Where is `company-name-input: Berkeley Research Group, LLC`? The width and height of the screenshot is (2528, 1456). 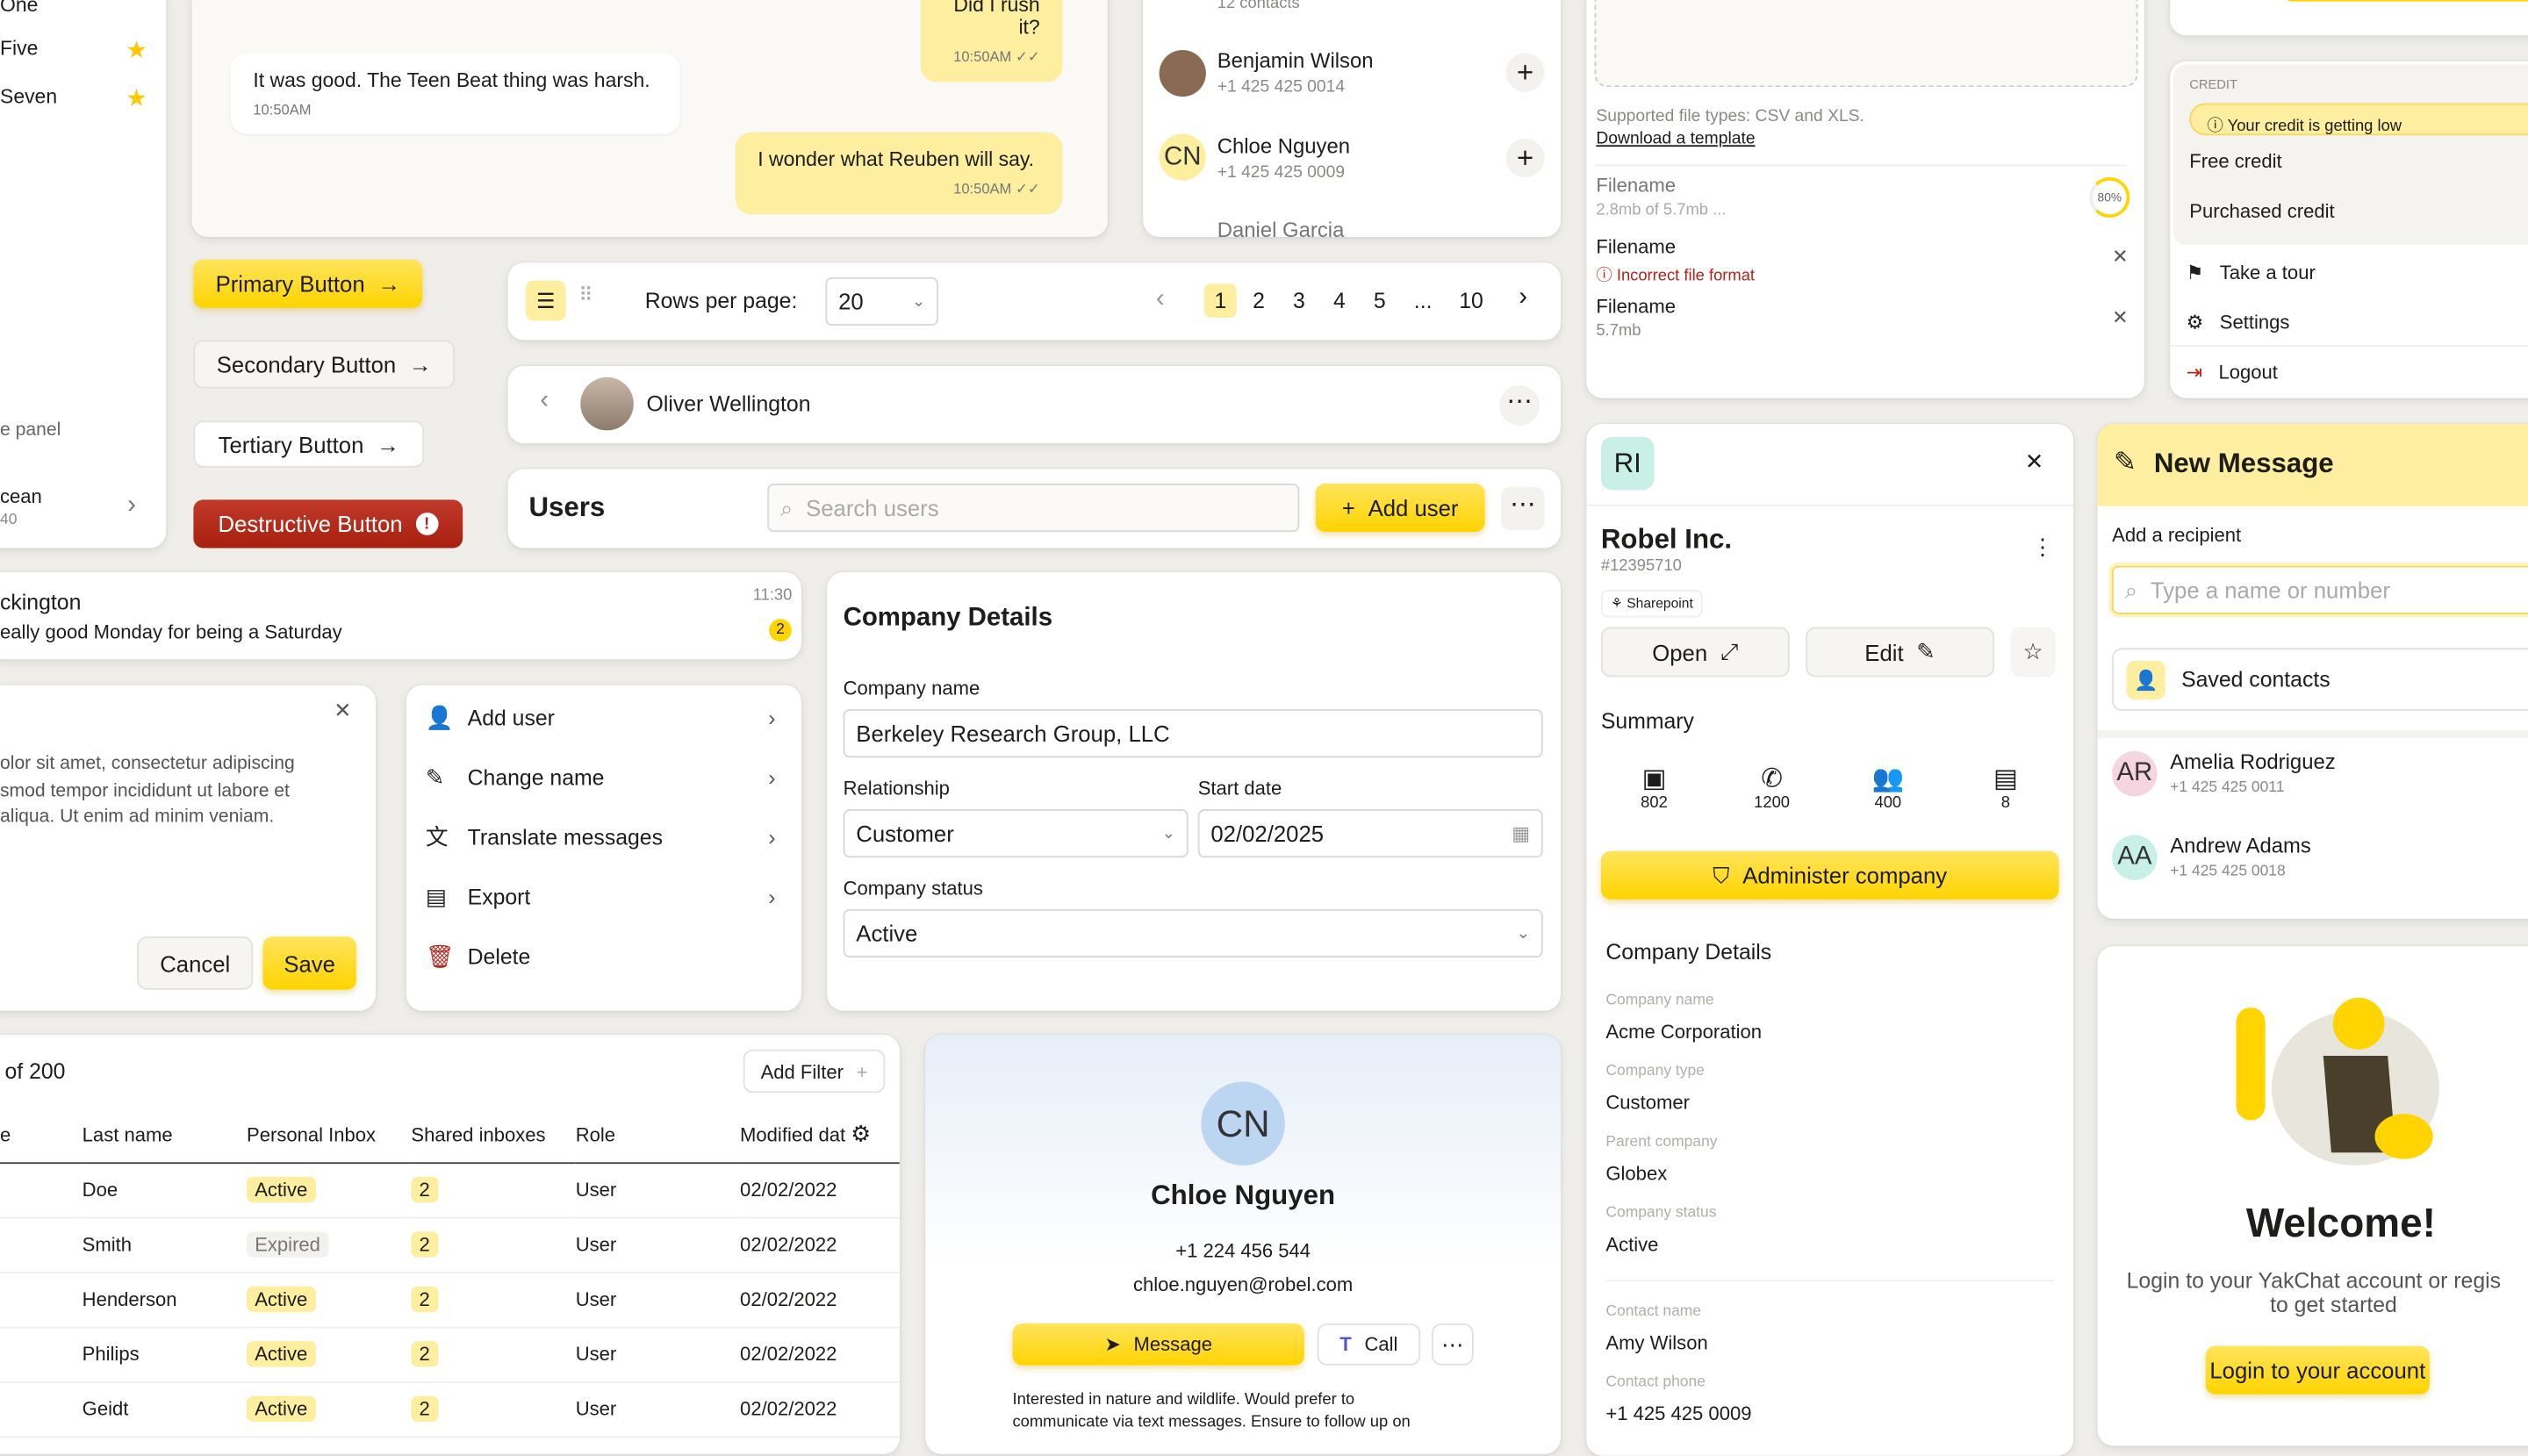 company-name-input: Berkeley Research Group, LLC is located at coordinates (1193, 733).